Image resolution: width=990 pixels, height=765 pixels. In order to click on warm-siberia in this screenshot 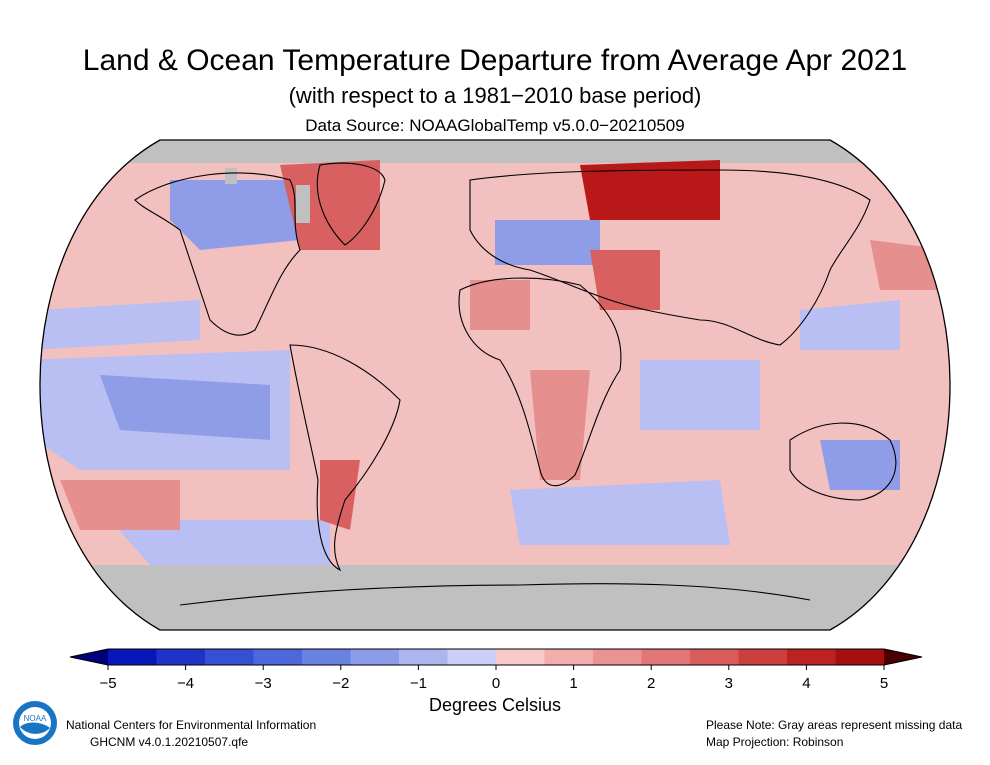, I will do `click(650, 190)`.